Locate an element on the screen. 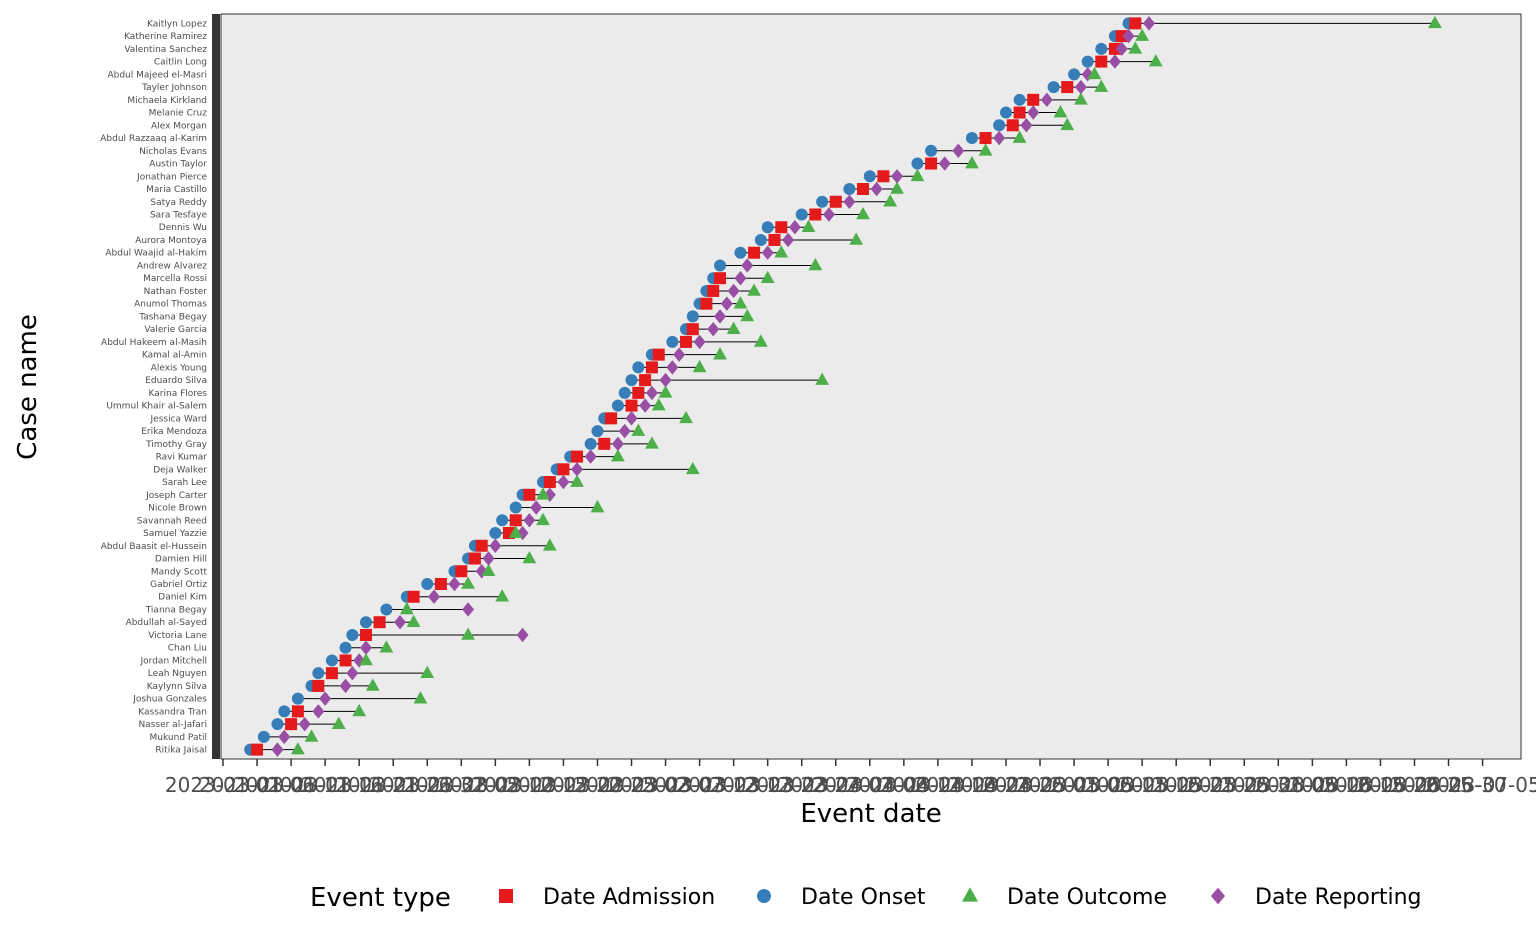 This screenshot has height=949, width=1536. x-tick-label: 2023-05-21 is located at coordinates (1176, 785).